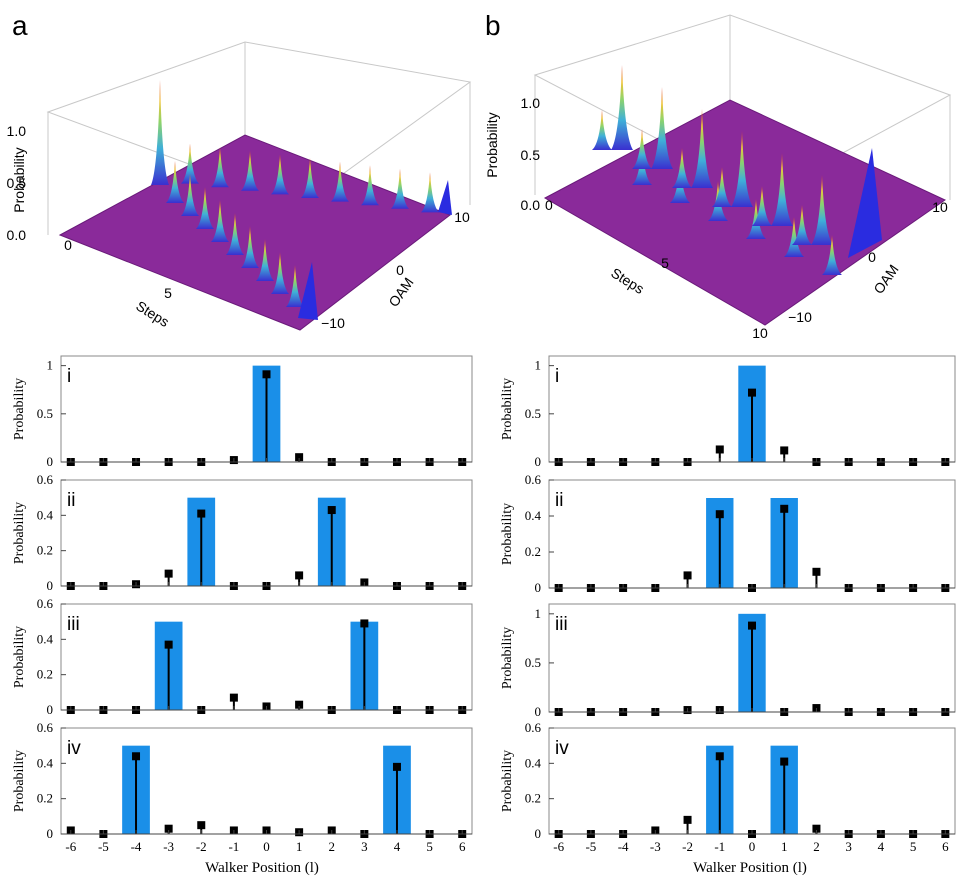  Describe the element at coordinates (331, 846) in the screenshot. I see `x-tick-label: 2` at that location.